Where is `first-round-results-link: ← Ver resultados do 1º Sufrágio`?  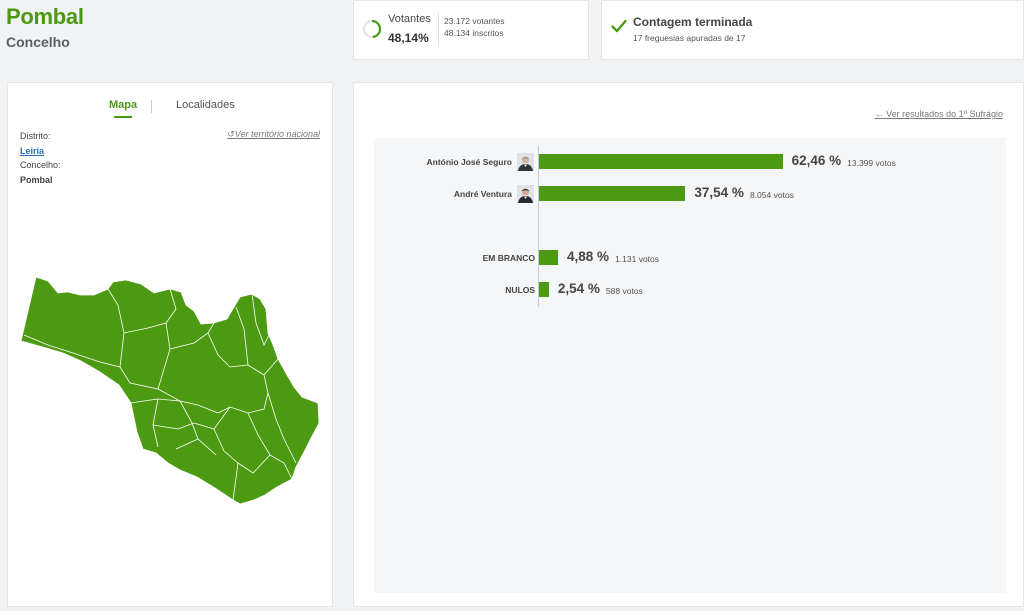
first-round-results-link: ← Ver resultados do 1º Sufrágio is located at coordinates (939, 114).